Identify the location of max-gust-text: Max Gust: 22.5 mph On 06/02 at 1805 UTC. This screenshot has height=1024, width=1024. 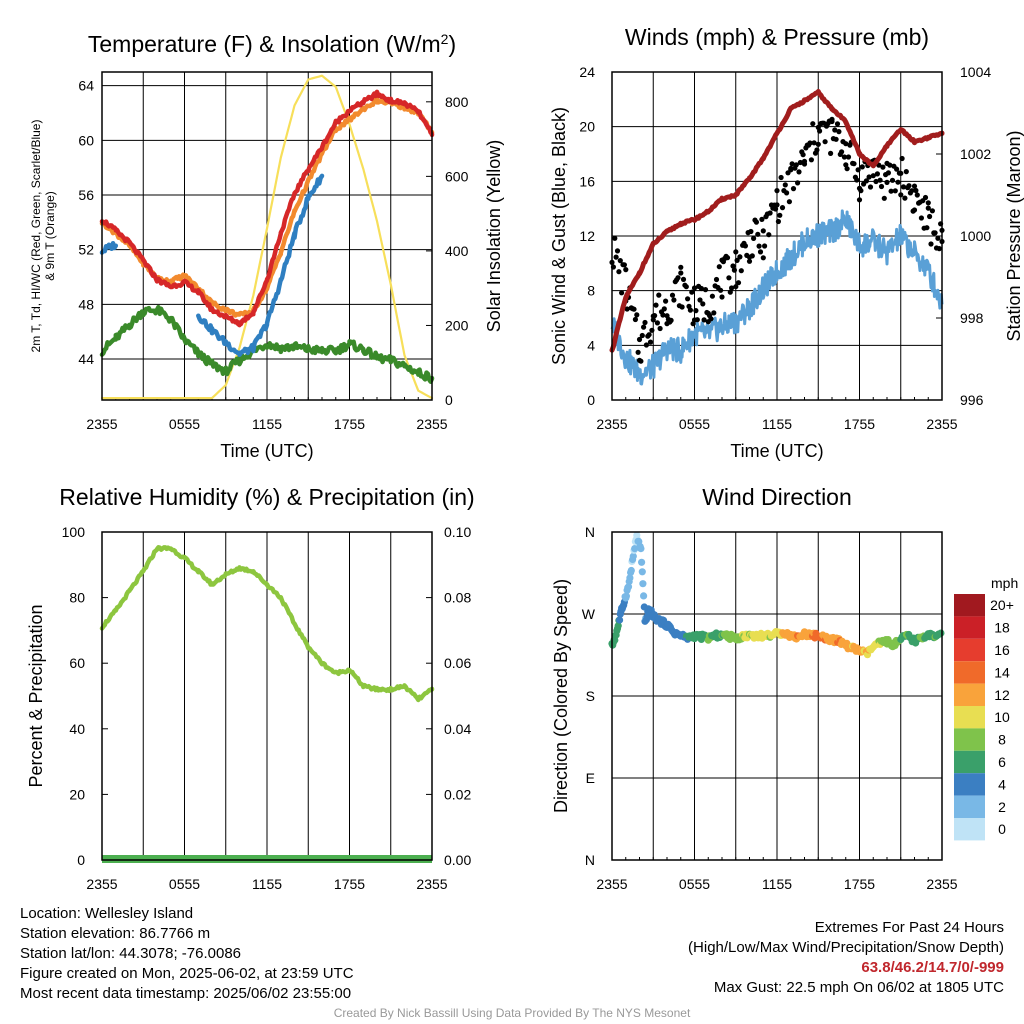
(858, 987).